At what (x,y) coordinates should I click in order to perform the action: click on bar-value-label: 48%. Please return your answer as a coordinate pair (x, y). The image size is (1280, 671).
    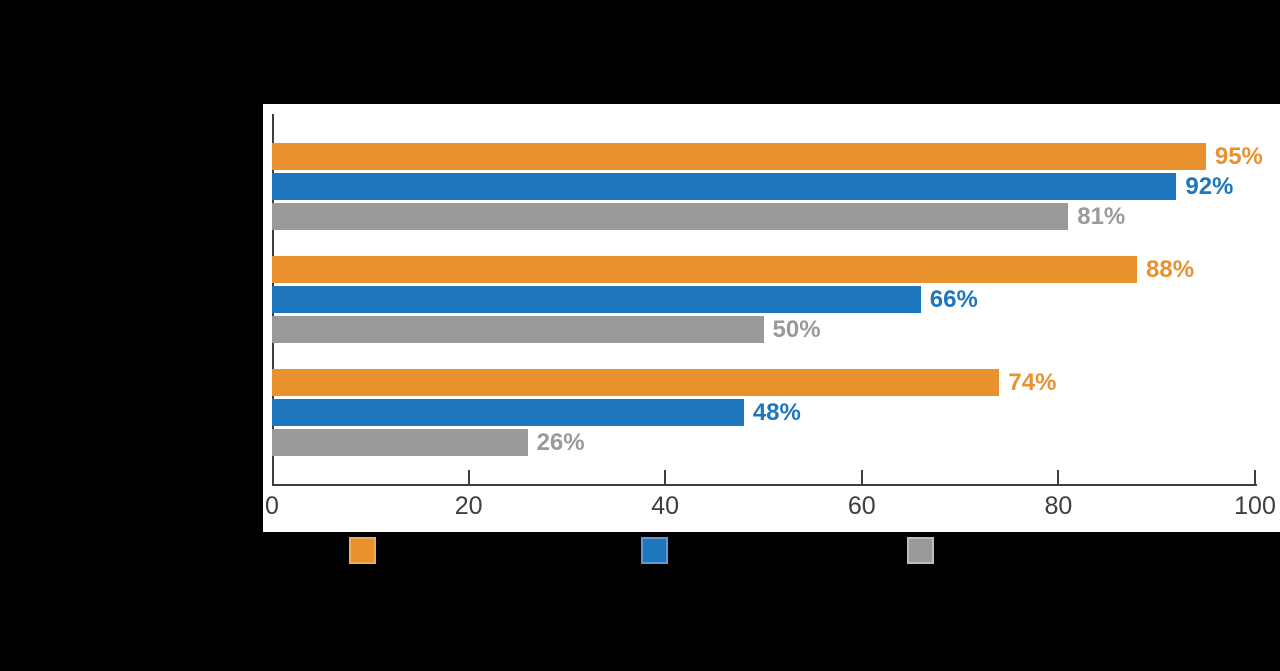
    Looking at the image, I should click on (776, 412).